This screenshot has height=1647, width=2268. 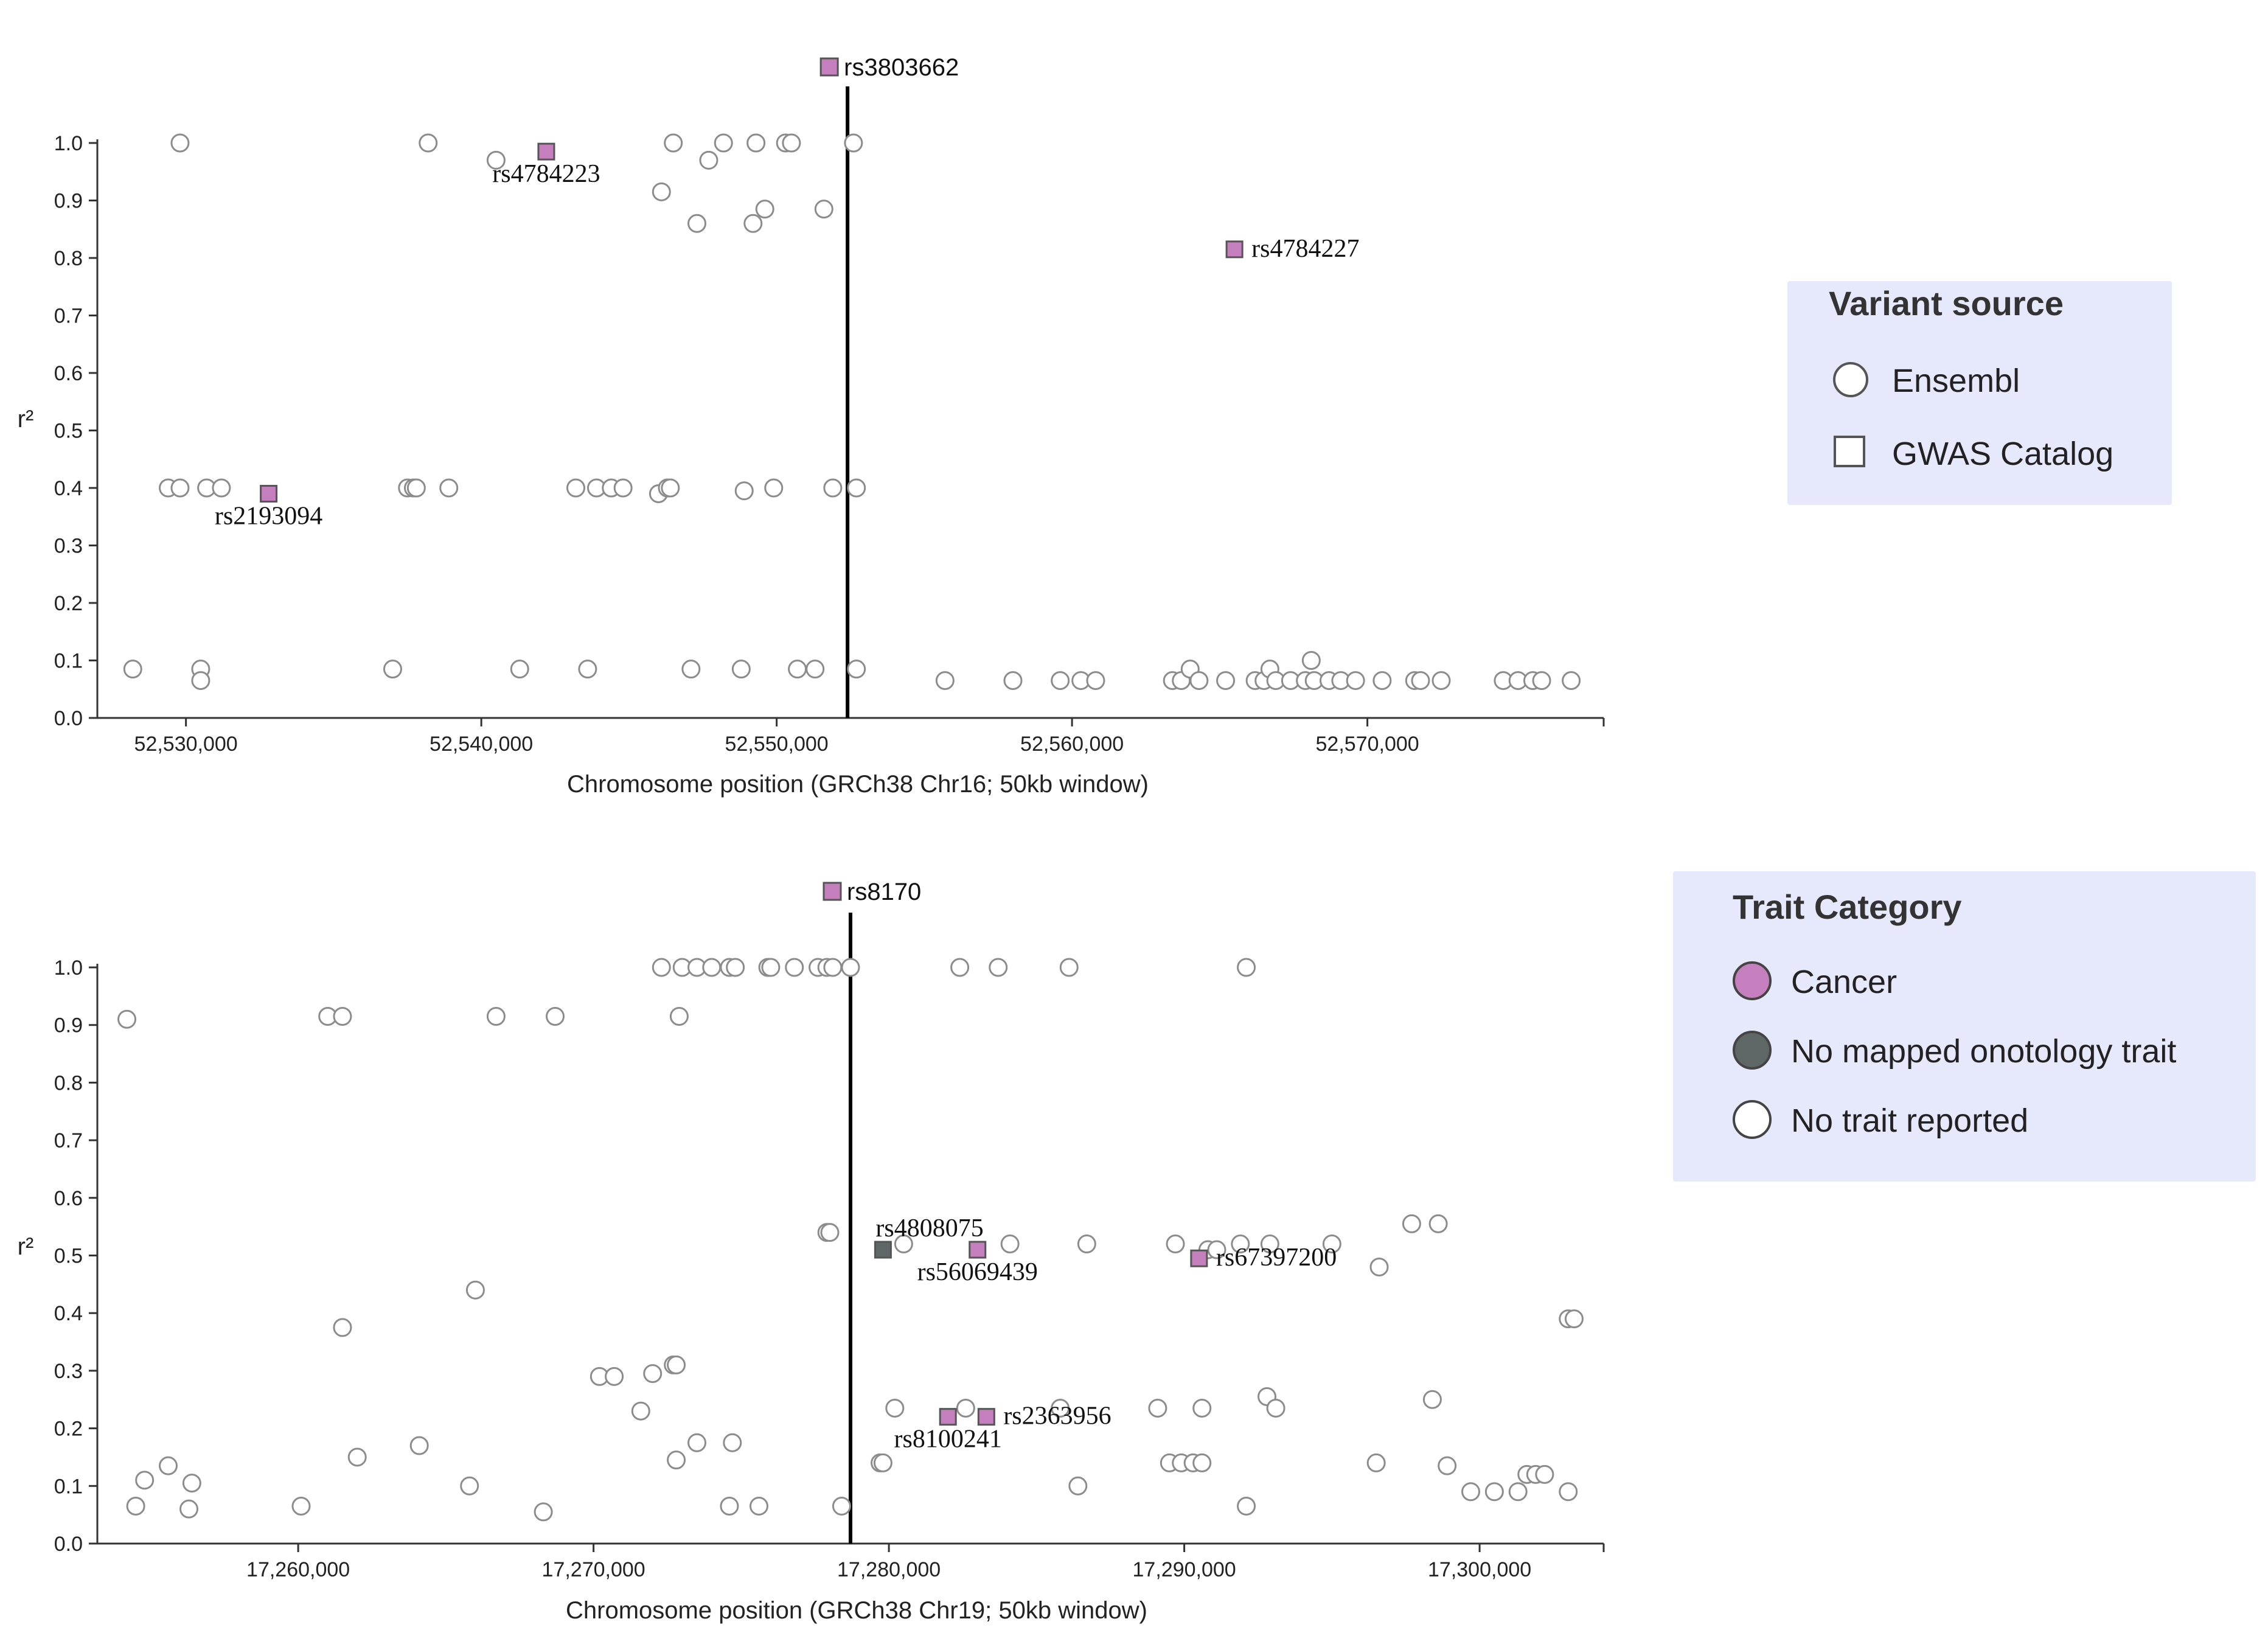 I want to click on x-tick-label: 52,540,000, so click(x=481, y=744).